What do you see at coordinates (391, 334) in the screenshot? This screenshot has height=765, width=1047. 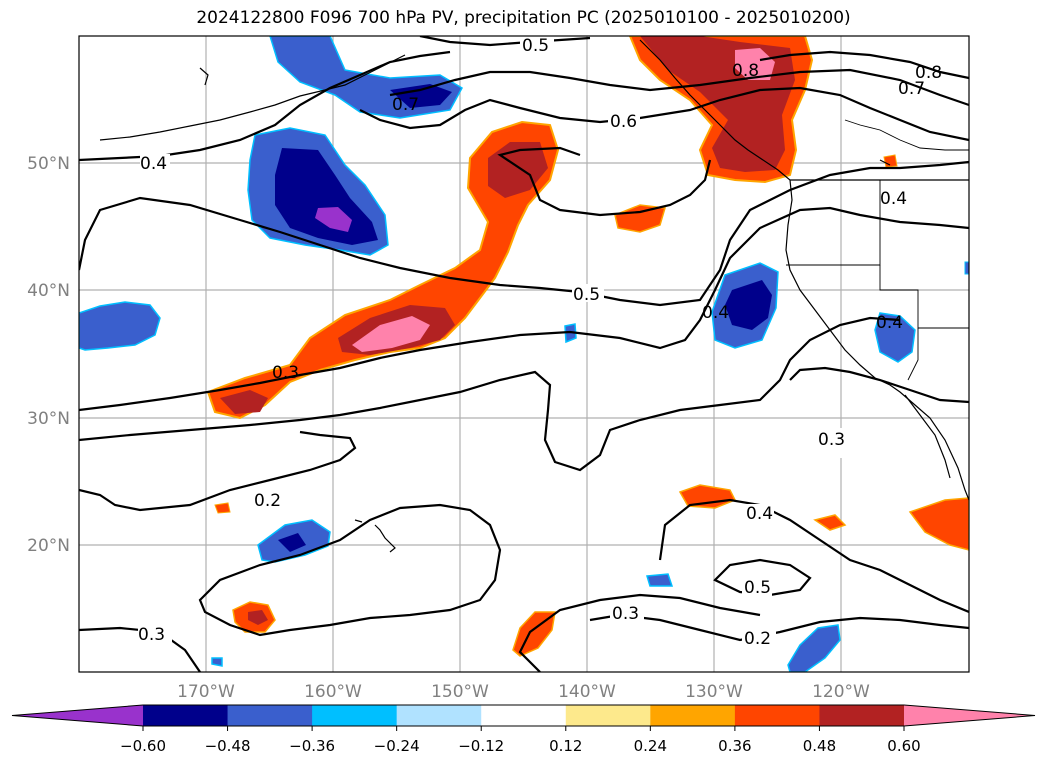 I see `precip-pos-river-peak` at bounding box center [391, 334].